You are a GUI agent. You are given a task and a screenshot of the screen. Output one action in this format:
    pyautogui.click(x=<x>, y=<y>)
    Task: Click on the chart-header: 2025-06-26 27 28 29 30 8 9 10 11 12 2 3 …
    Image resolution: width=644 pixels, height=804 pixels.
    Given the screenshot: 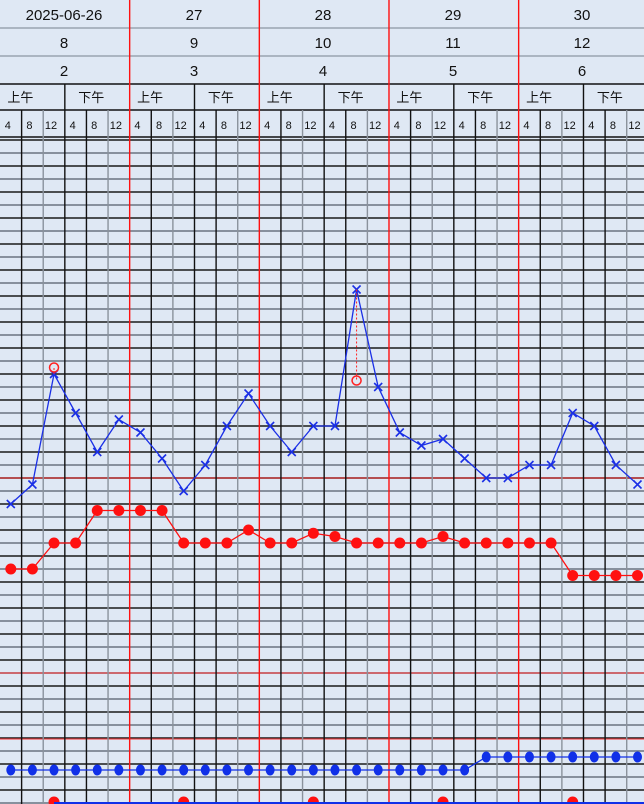 What is the action you would take?
    pyautogui.click(x=308, y=43)
    